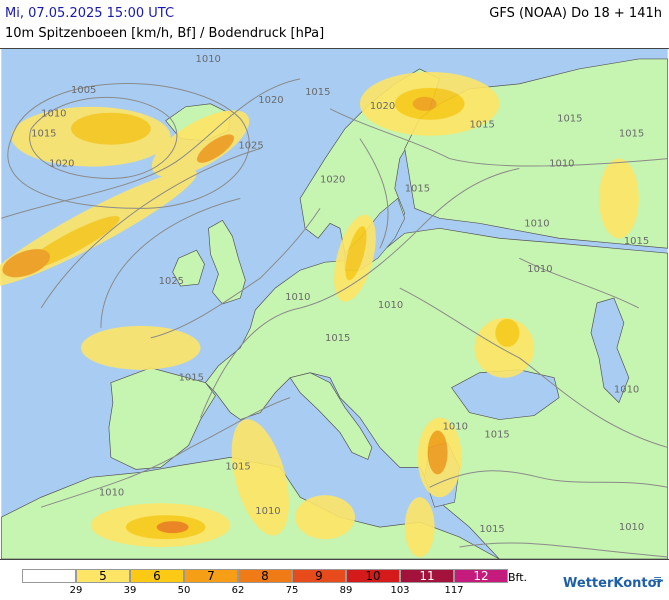 This screenshot has height=600, width=669. What do you see at coordinates (83, 90) in the screenshot?
I see `isobar-label: 1005` at bounding box center [83, 90].